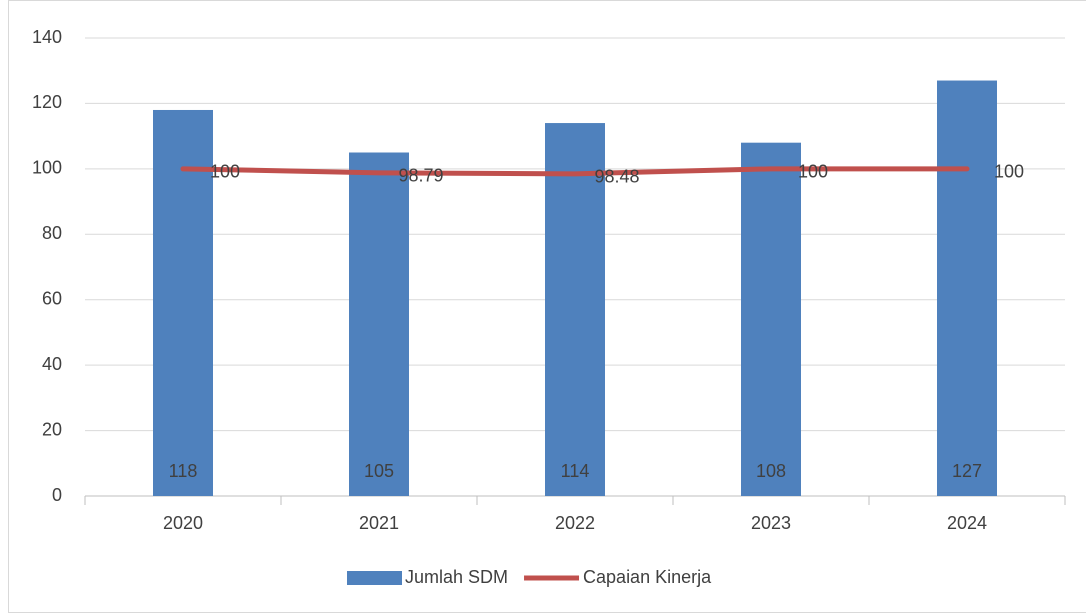 Image resolution: width=1086 pixels, height=613 pixels. Describe the element at coordinates (57, 495) in the screenshot. I see `y-tick-label: 0` at that location.